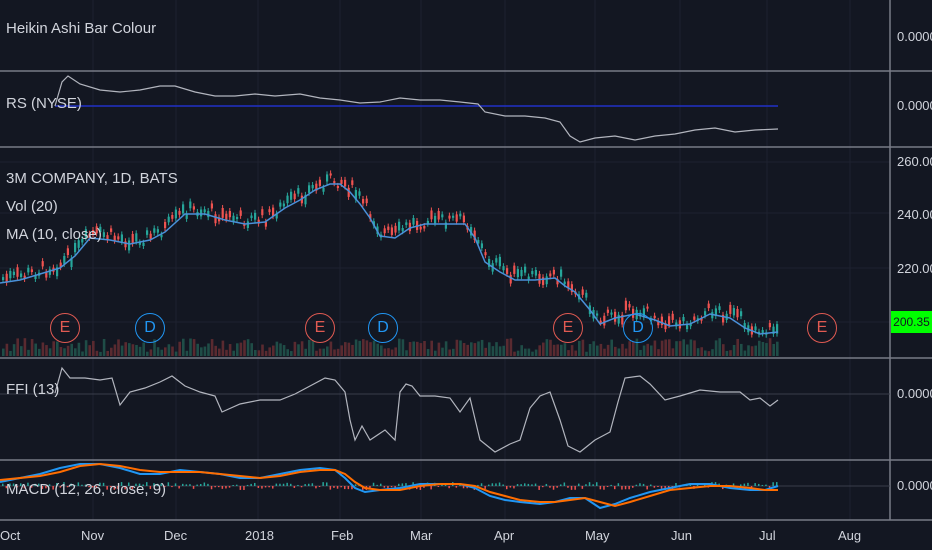  Describe the element at coordinates (389, 485) in the screenshot. I see `signal-line` at that location.